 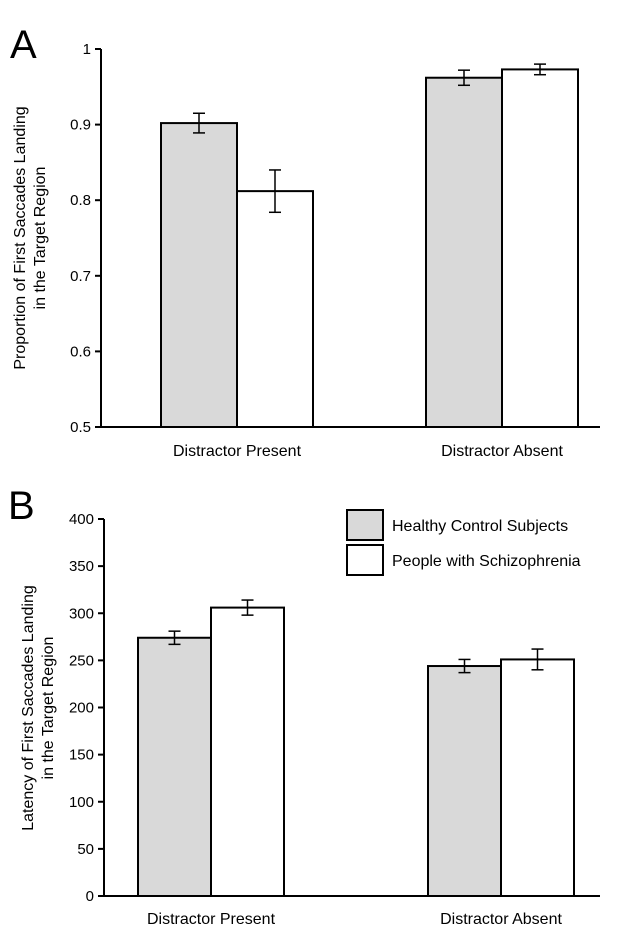 I want to click on y-tick-label: 0.9, so click(x=80, y=125).